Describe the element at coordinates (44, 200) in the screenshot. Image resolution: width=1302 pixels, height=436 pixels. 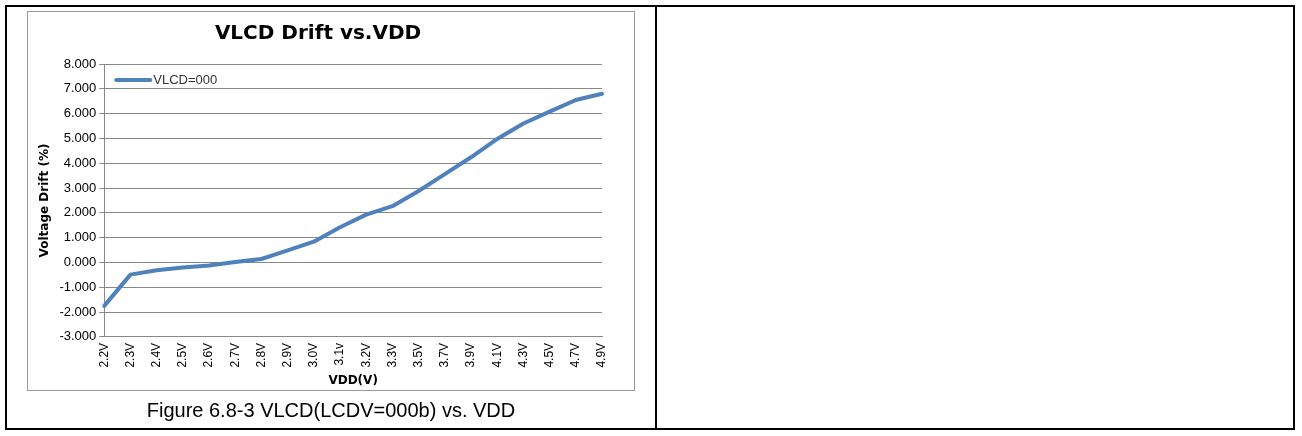
I see `y-axis-title: Voltage Drift (%)` at that location.